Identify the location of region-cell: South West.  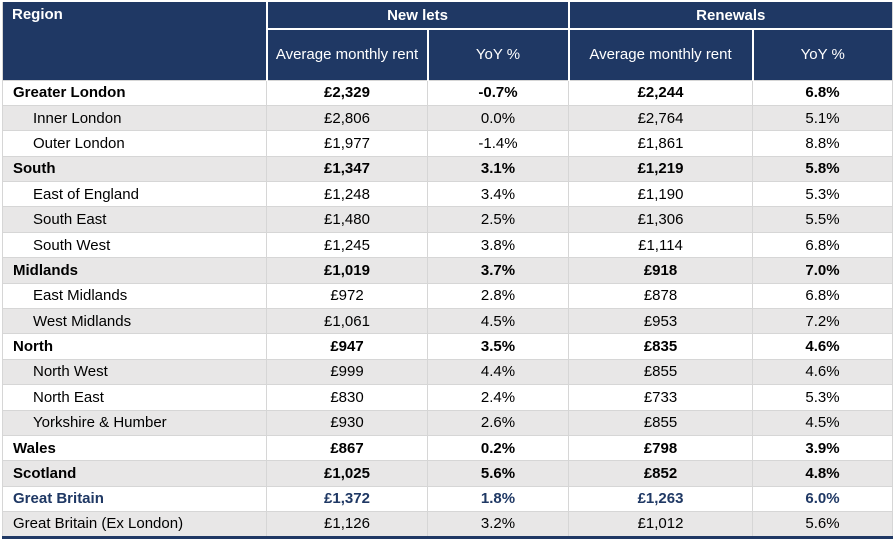
(134, 244).